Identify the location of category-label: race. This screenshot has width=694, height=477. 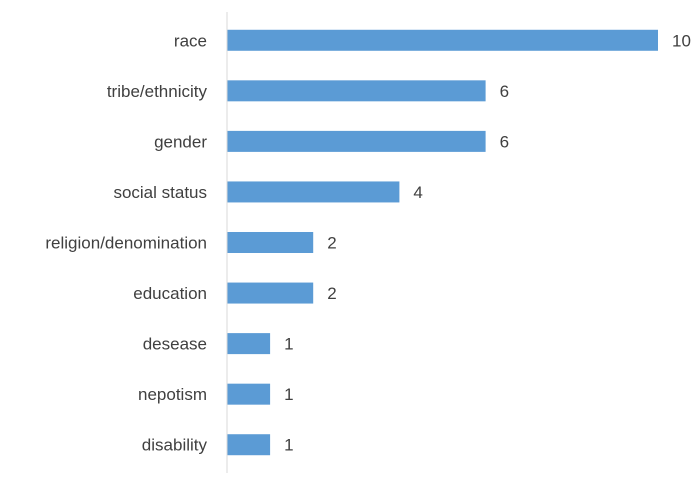
(190, 40).